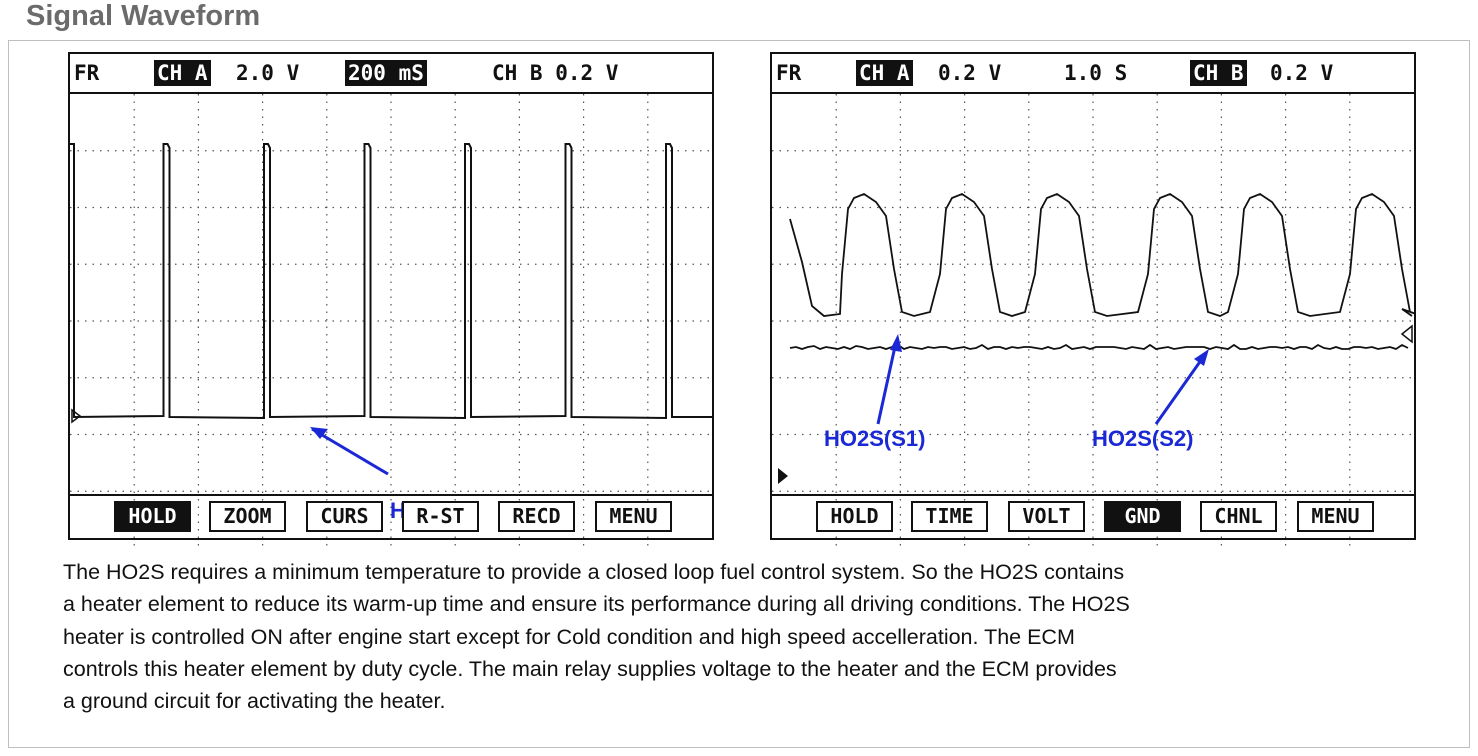 Image resolution: width=1478 pixels, height=756 pixels. I want to click on ho2s-s1-arrow, so click(887, 383).